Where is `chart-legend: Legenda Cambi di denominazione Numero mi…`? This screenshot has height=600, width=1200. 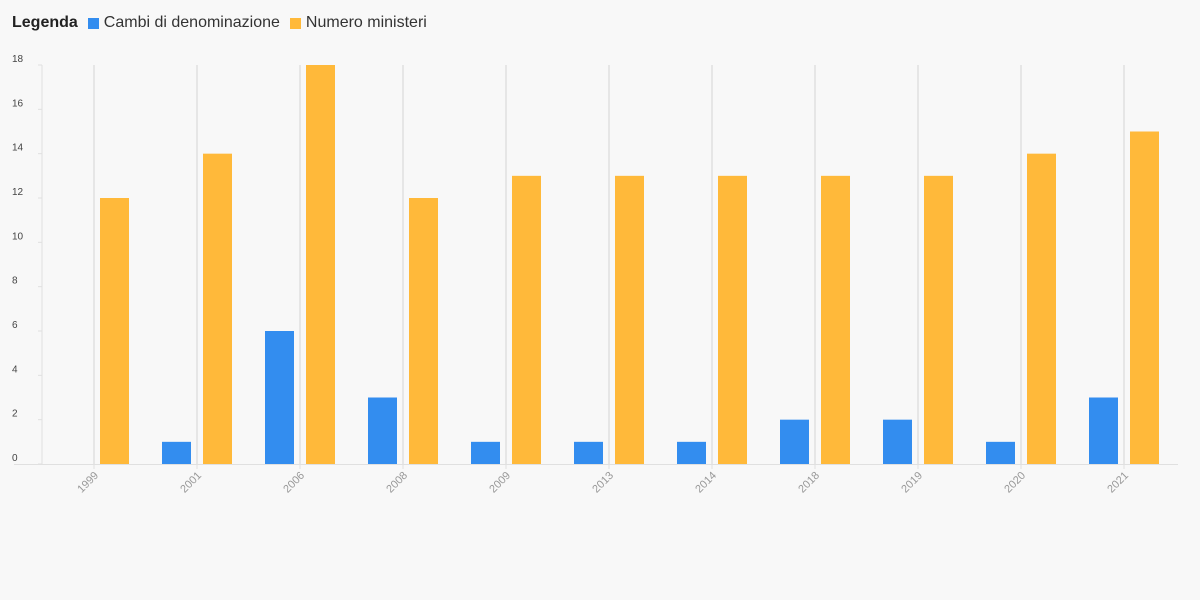
chart-legend: Legenda Cambi di denominazione Numero mi… is located at coordinates (219, 23).